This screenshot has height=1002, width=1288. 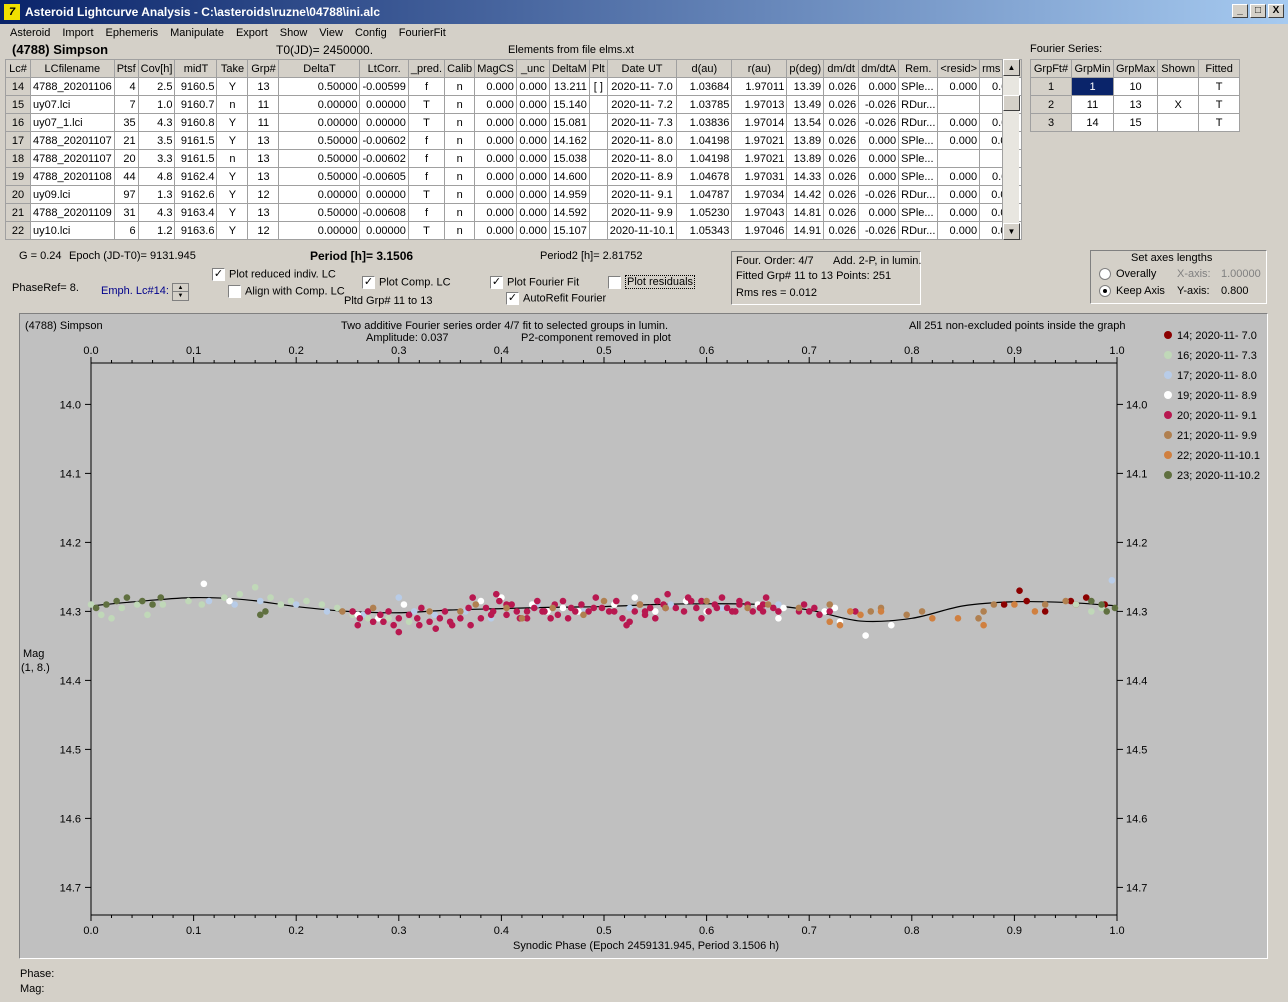 I want to click on fourier-cell: 11, so click(x=1092, y=104).